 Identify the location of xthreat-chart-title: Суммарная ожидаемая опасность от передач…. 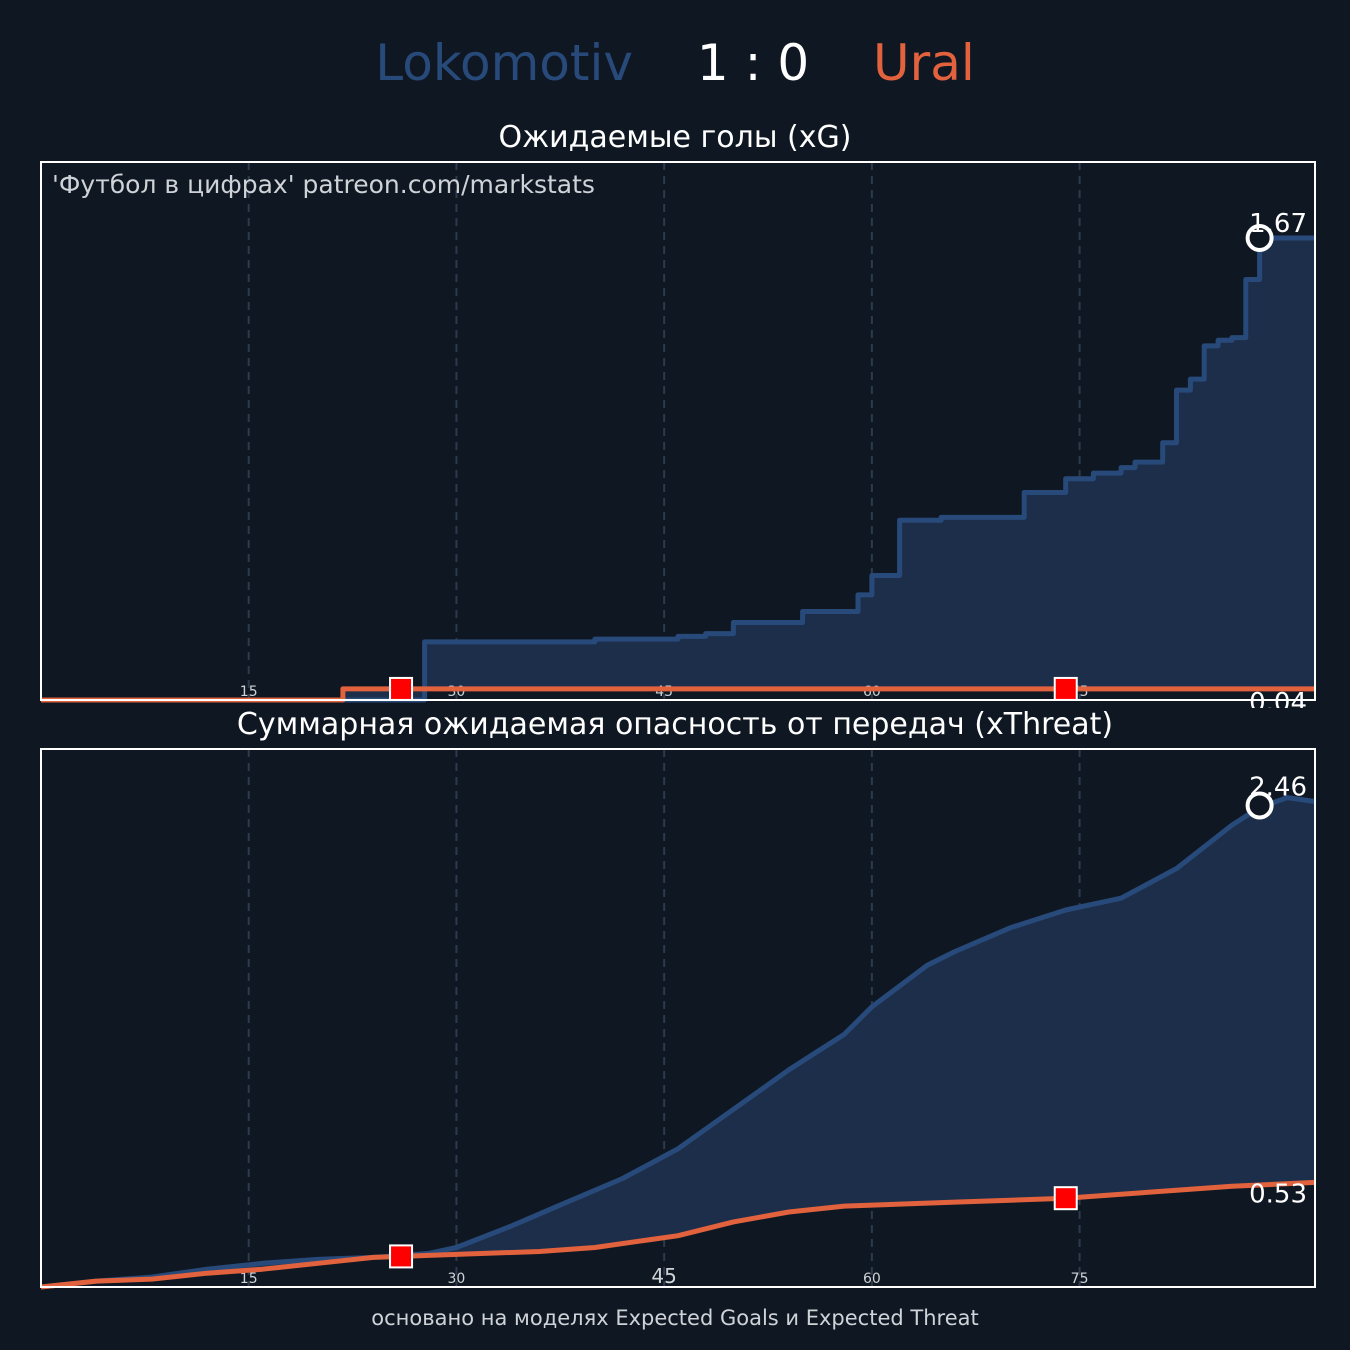
(675, 724).